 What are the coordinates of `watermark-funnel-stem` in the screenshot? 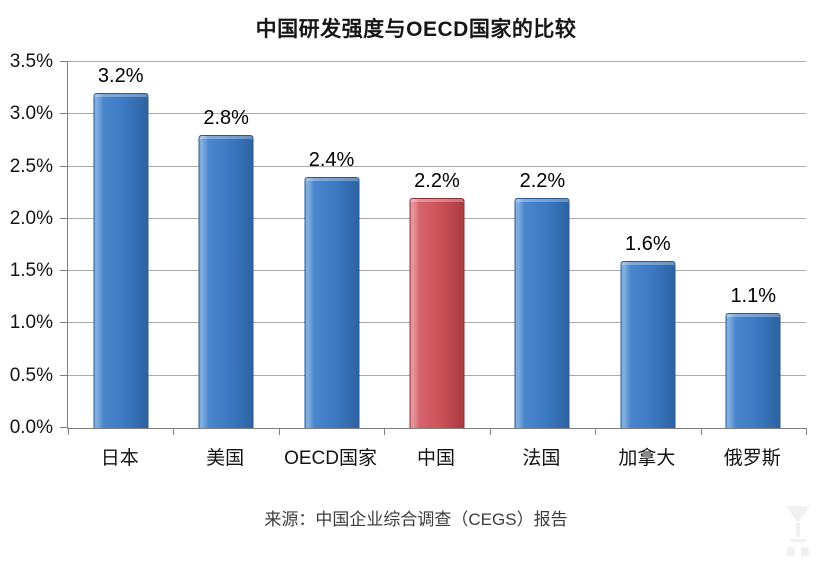 It's located at (798, 530).